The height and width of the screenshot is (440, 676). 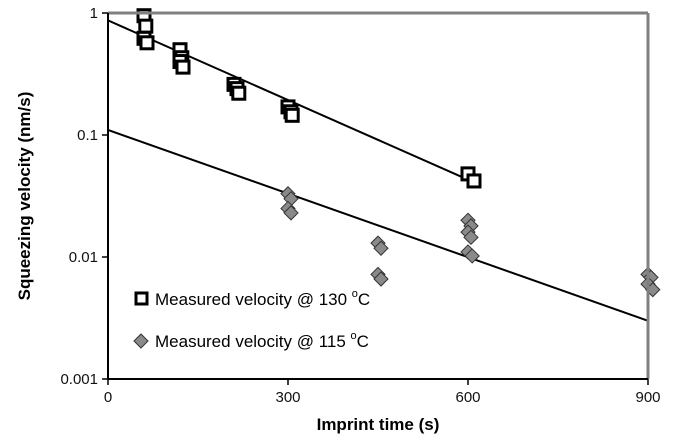 I want to click on legend-label-130: Measured velocity @ 130 oC, so click(x=262, y=298).